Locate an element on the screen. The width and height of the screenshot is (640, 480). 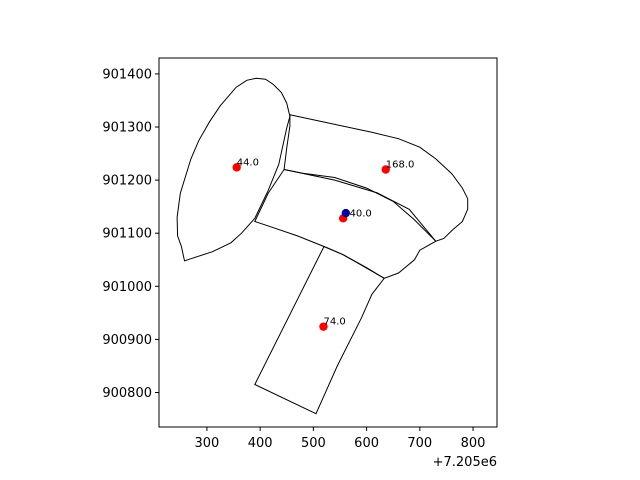
point-label-2: 168.0 is located at coordinates (400, 164).